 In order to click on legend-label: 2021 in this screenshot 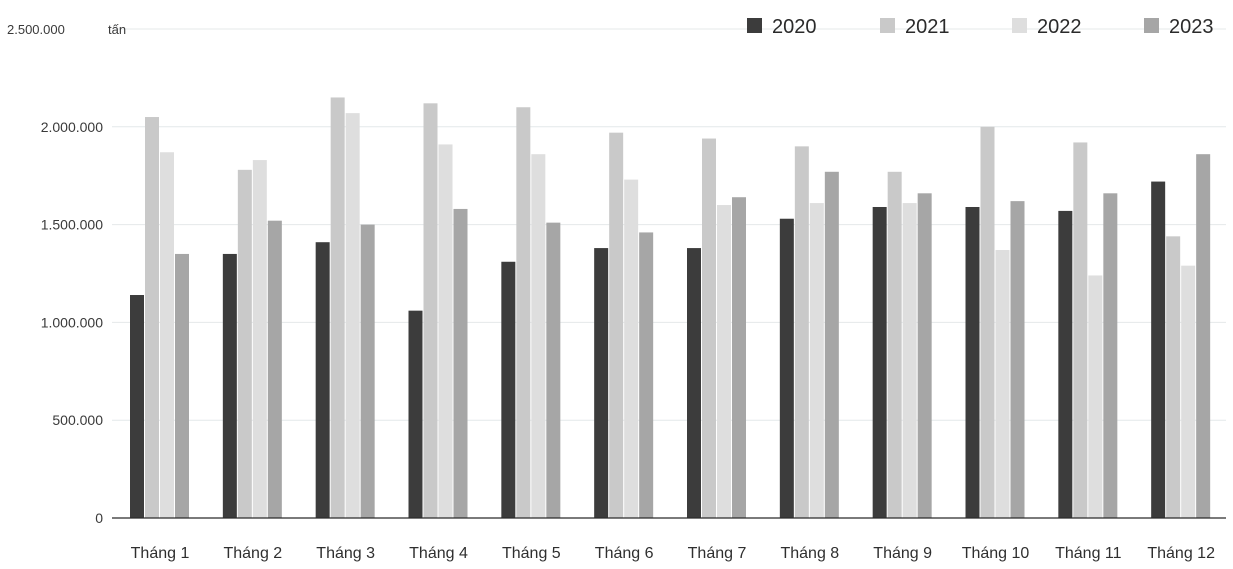, I will do `click(927, 27)`.